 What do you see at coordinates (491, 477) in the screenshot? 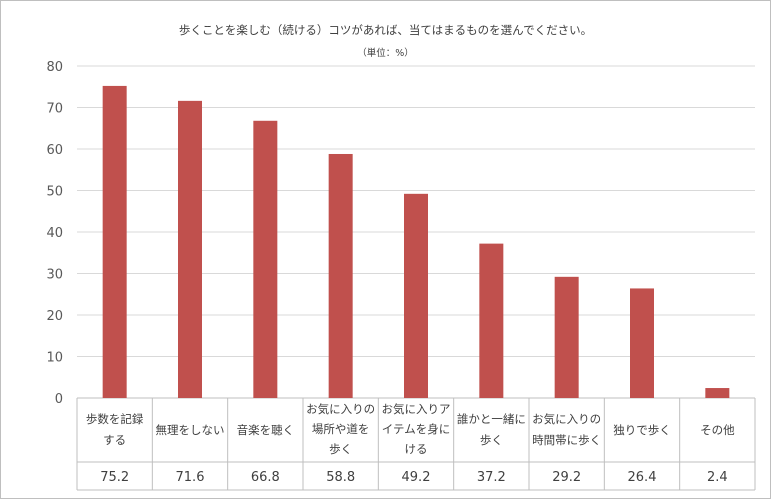
I see `value-label: 37.2` at bounding box center [491, 477].